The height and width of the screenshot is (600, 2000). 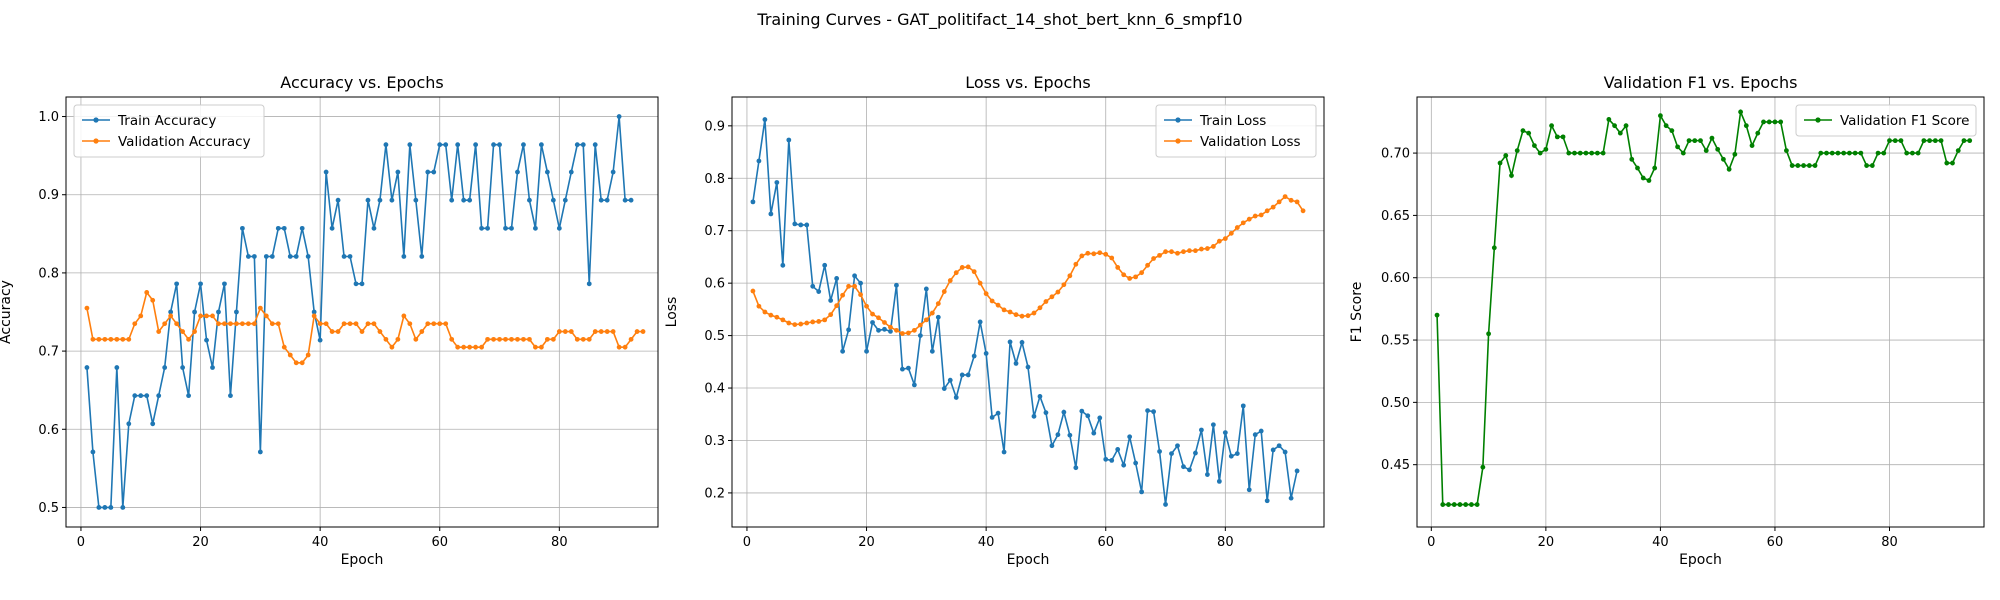 What do you see at coordinates (1028, 265) in the screenshot?
I see `validation-loss-series` at bounding box center [1028, 265].